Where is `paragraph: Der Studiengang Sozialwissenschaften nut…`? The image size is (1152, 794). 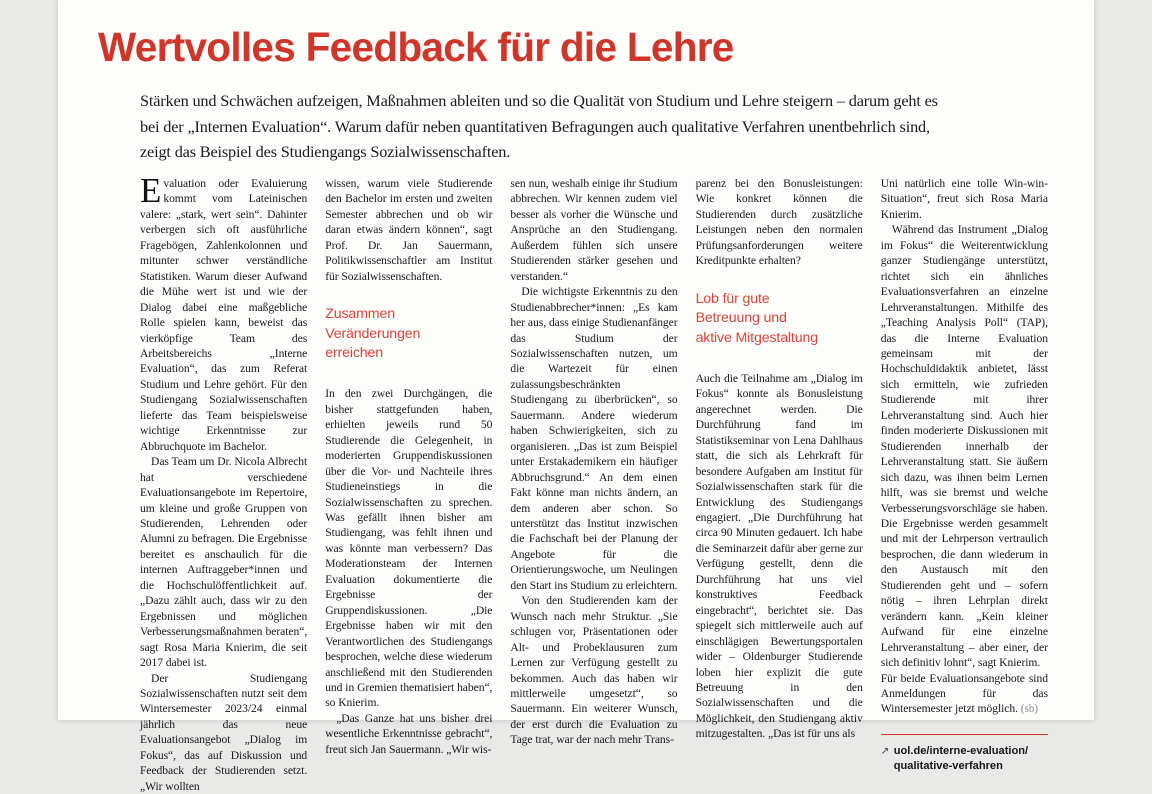
paragraph: Der Studiengang Sozialwissenschaften nut… is located at coordinates (223, 732).